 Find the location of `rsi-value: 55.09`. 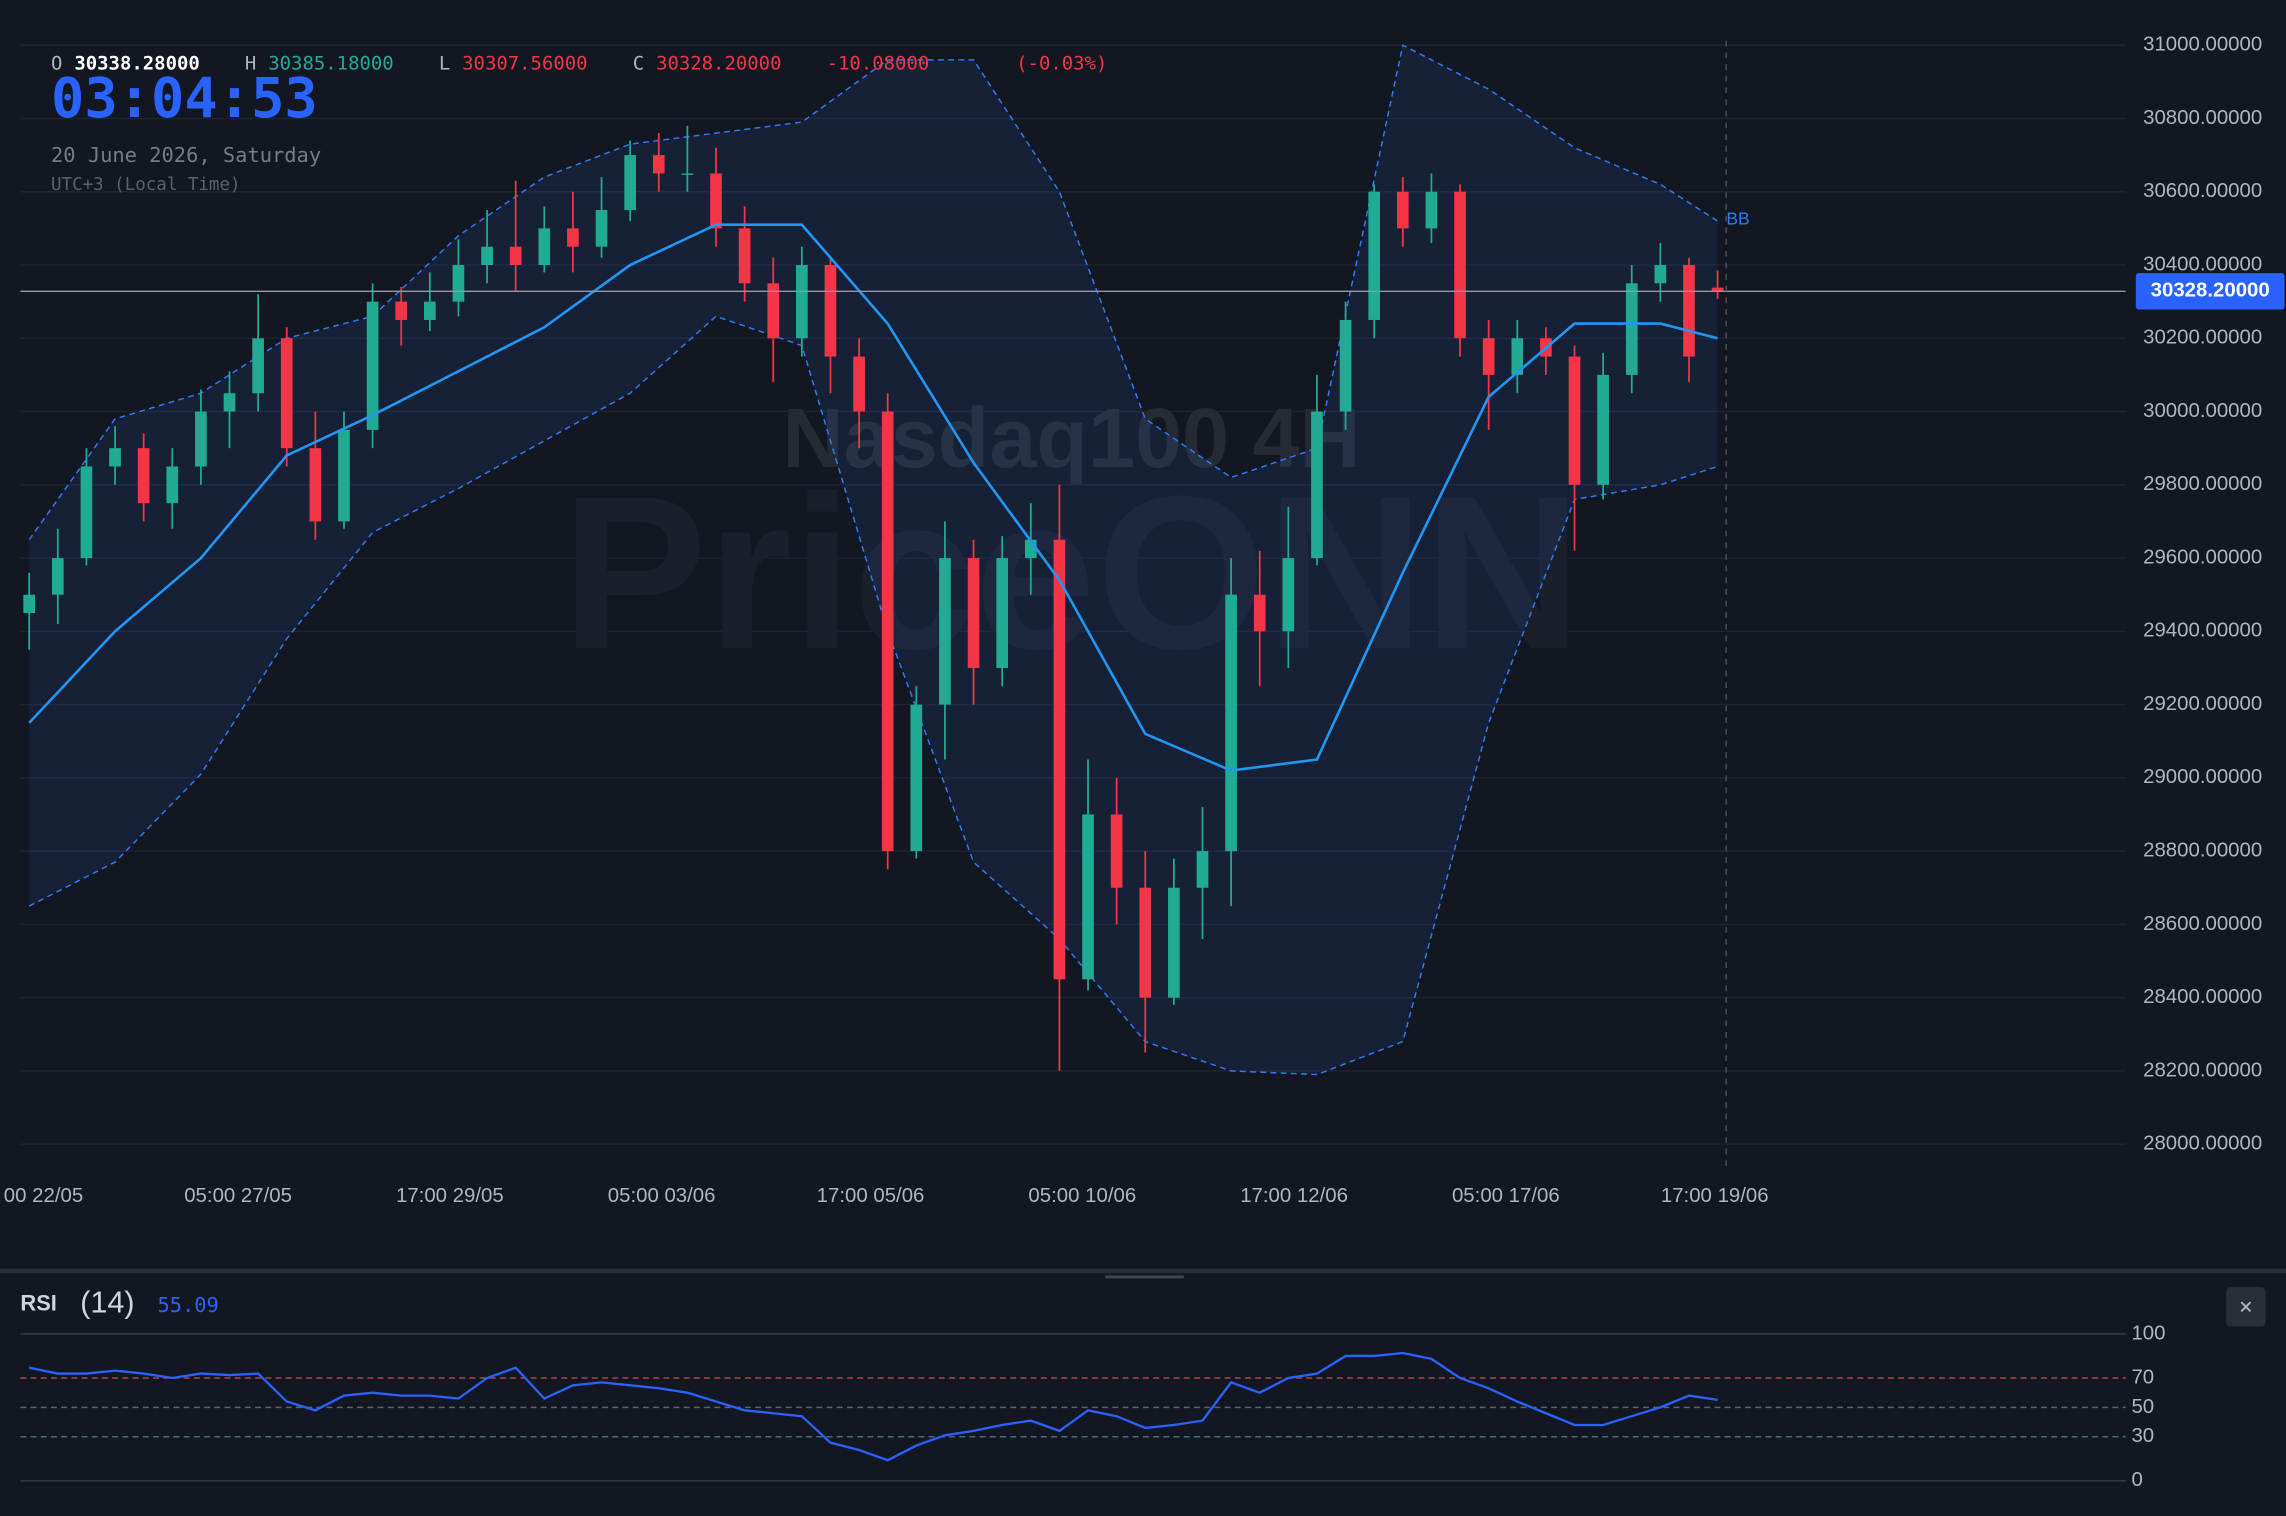

rsi-value: 55.09 is located at coordinates (187, 1305).